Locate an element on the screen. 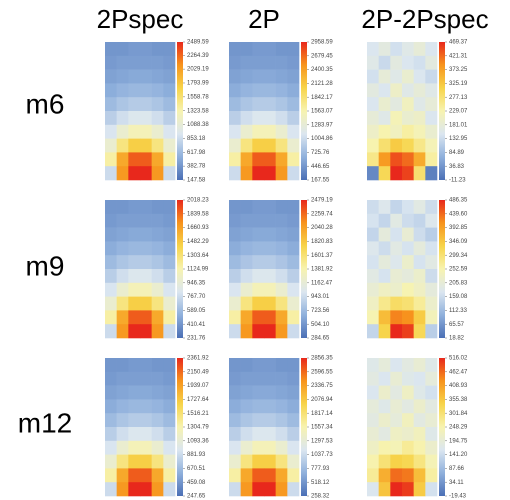 Image resolution: width=510 pixels, height=500 pixels. colorbar-tick-label: 18.82 is located at coordinates (457, 339).